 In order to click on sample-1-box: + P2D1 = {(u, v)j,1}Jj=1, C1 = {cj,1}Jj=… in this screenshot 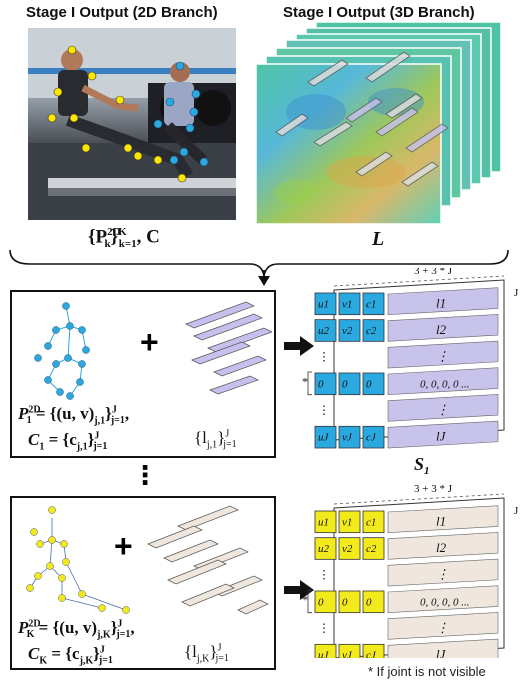, I will do `click(143, 374)`.